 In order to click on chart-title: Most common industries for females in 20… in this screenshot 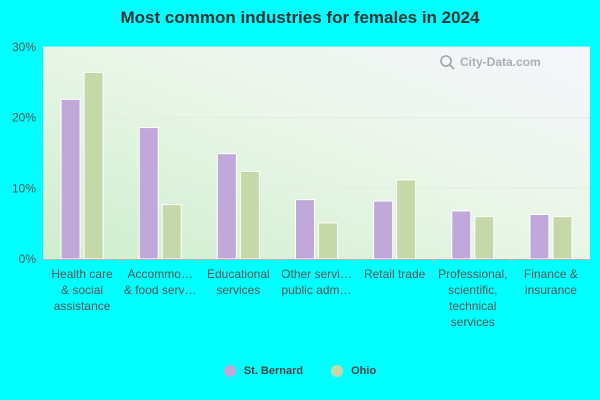, I will do `click(300, 17)`.